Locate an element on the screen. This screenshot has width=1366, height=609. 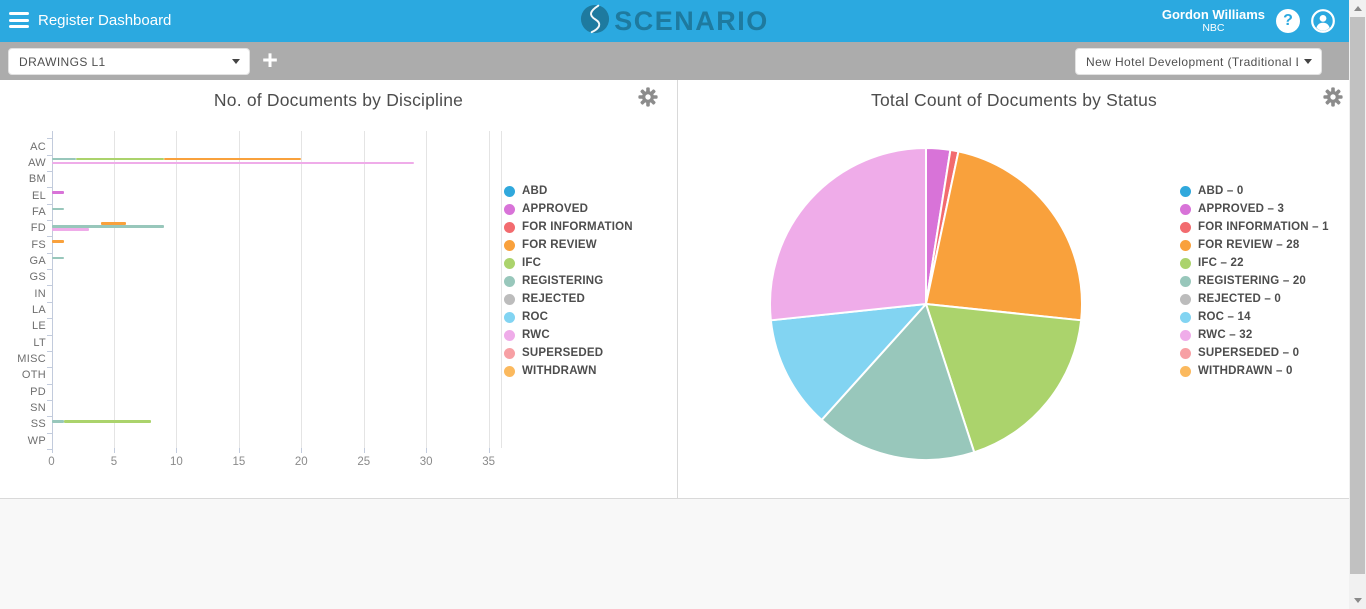
pie-legend-label: ABD – 0 is located at coordinates (1221, 191).